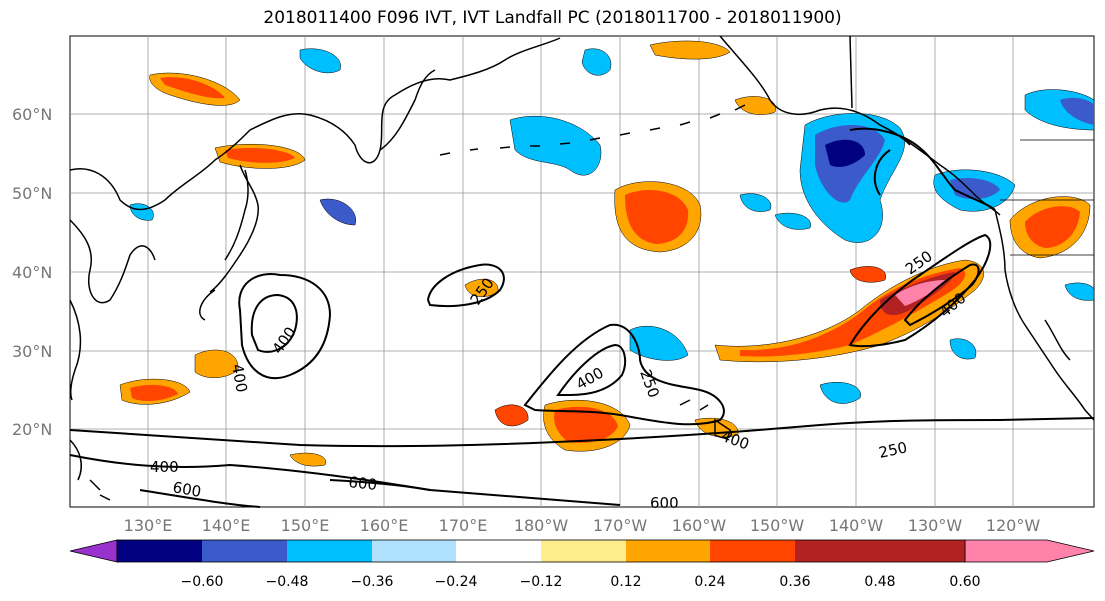  I want to click on colorbar-tick: −0.36, so click(372, 582).